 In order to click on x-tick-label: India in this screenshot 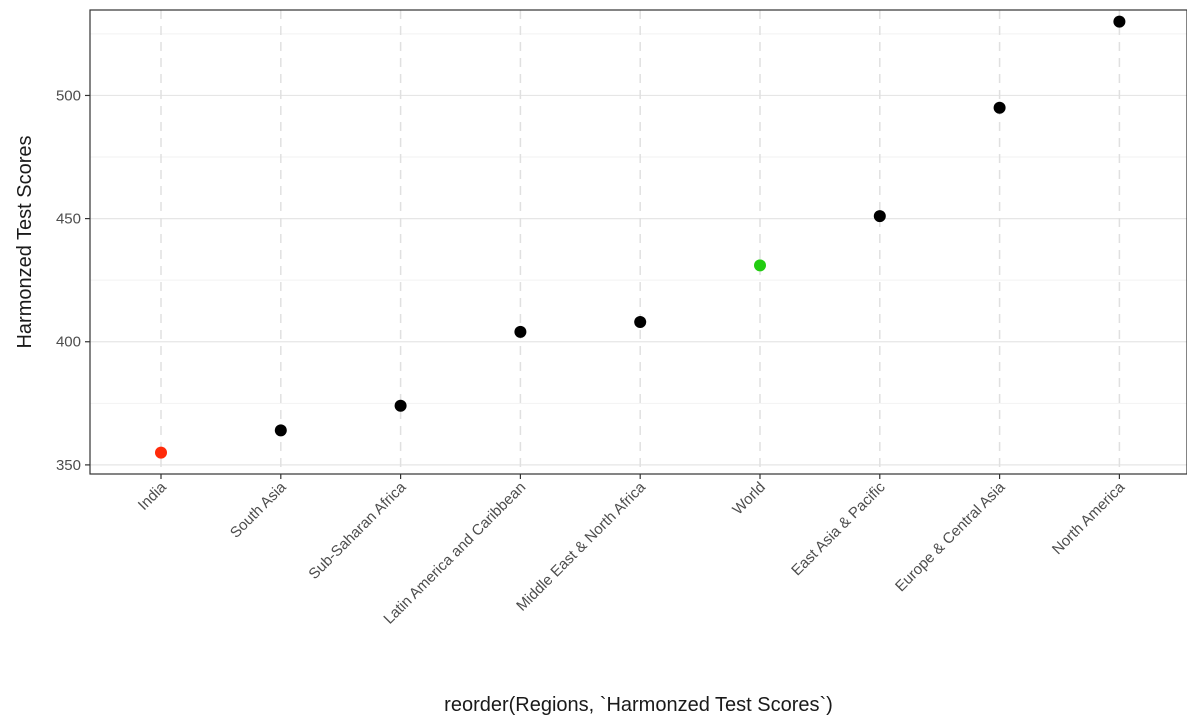, I will do `click(152, 495)`.